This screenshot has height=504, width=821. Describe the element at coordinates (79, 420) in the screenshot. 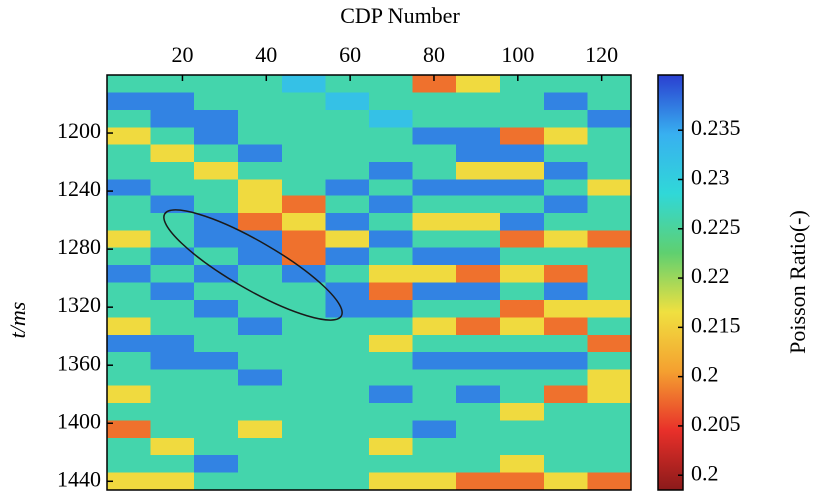

I see `y-tick-label: 1400` at that location.